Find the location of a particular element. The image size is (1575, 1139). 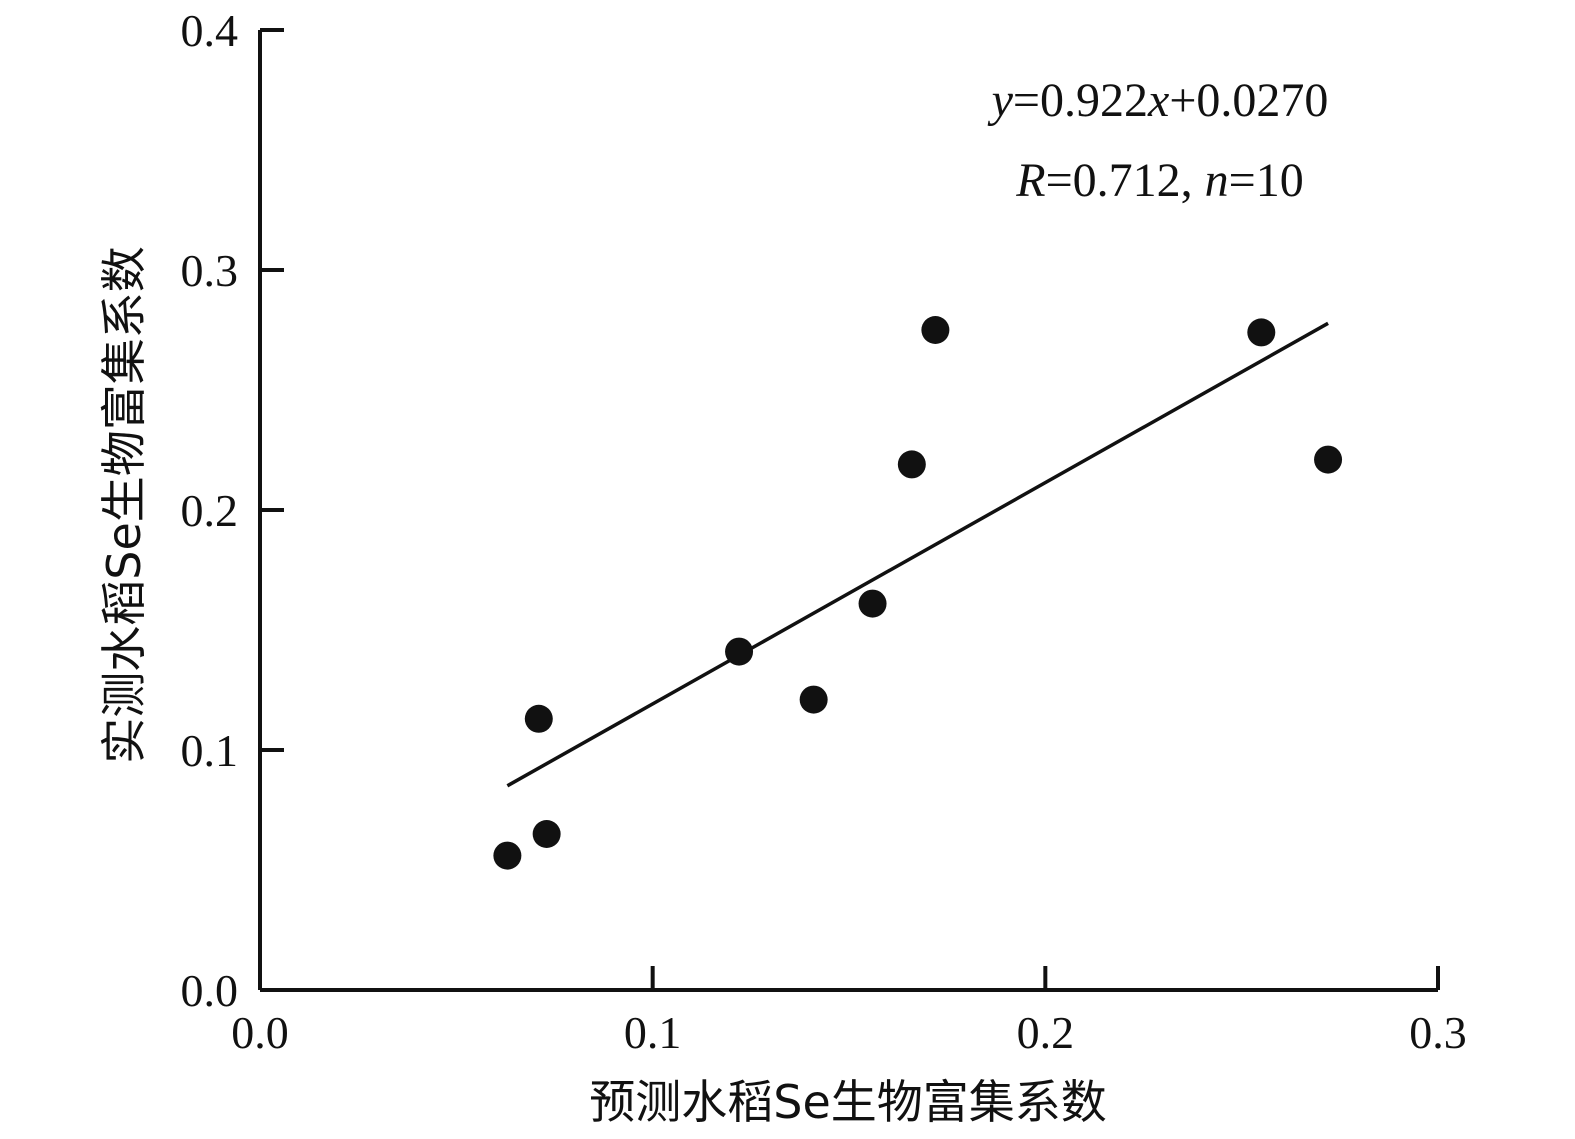

regression-stats: R=0.712, n=10 is located at coordinates (1159, 180).